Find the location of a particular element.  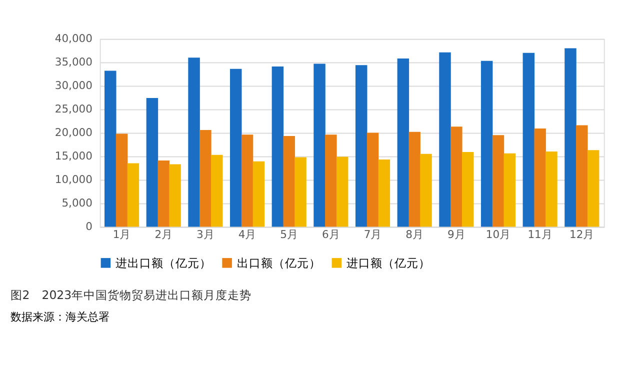

y-tick-label: 30,000 is located at coordinates (73, 85).